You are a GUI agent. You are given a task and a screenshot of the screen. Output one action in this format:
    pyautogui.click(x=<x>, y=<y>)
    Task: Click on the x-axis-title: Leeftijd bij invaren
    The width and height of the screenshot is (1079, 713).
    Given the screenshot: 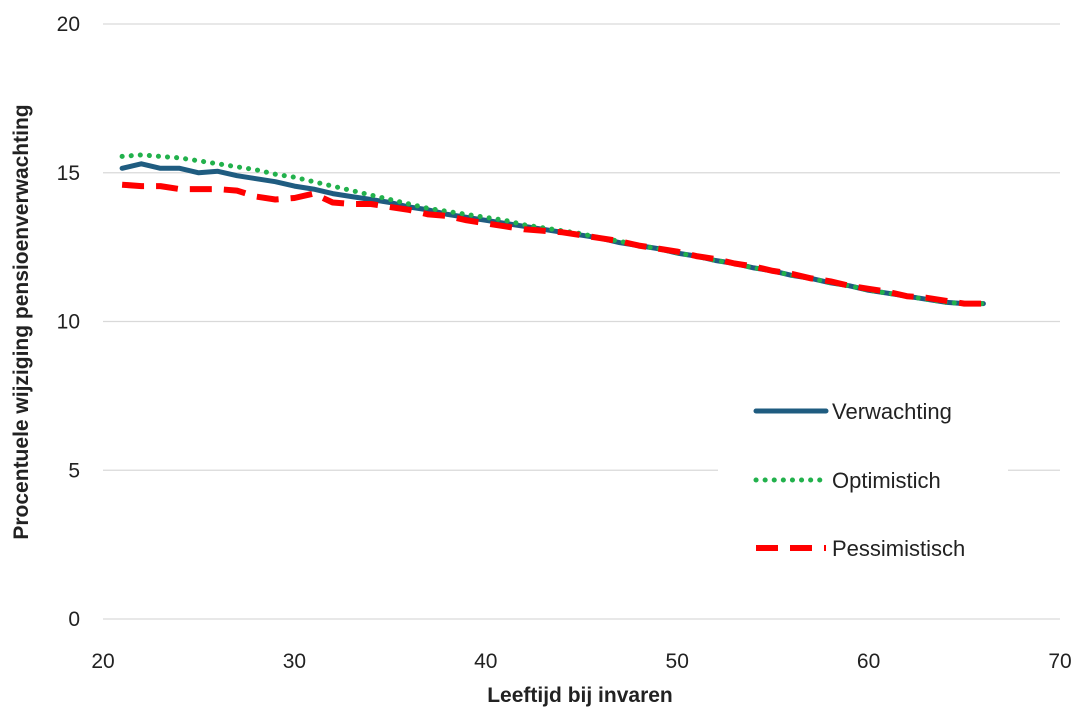 What is the action you would take?
    pyautogui.click(x=580, y=695)
    